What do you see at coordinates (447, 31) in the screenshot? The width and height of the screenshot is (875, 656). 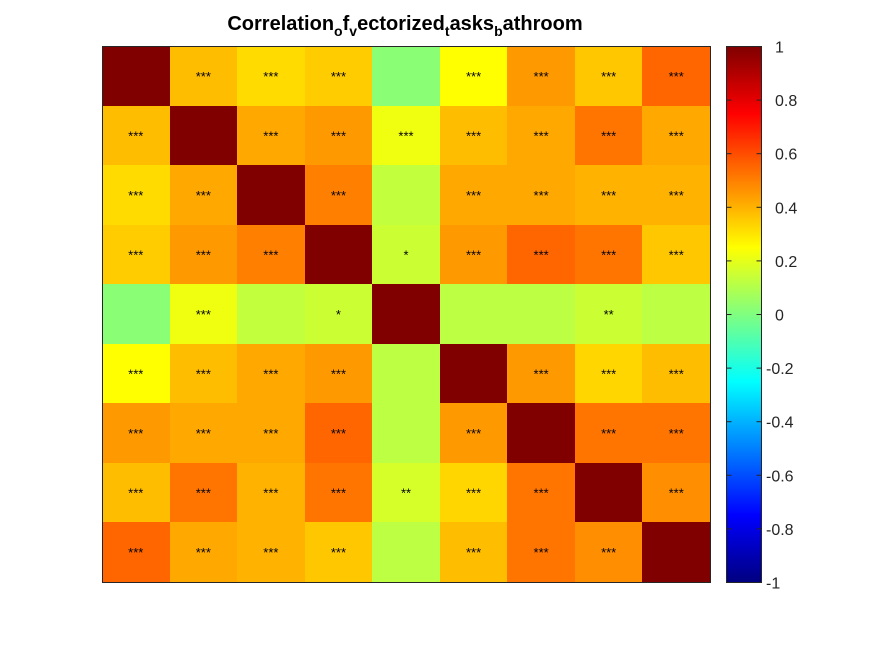 I see `title-segment: t` at bounding box center [447, 31].